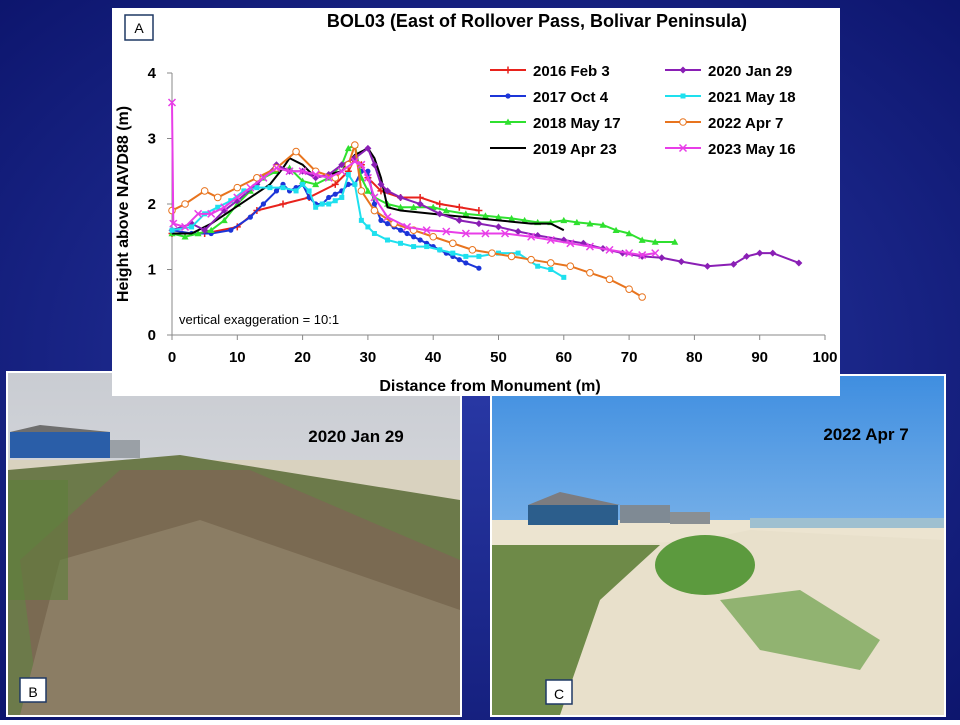  What do you see at coordinates (489, 386) in the screenshot?
I see `x-axis-label: Distance from Monument (m)` at bounding box center [489, 386].